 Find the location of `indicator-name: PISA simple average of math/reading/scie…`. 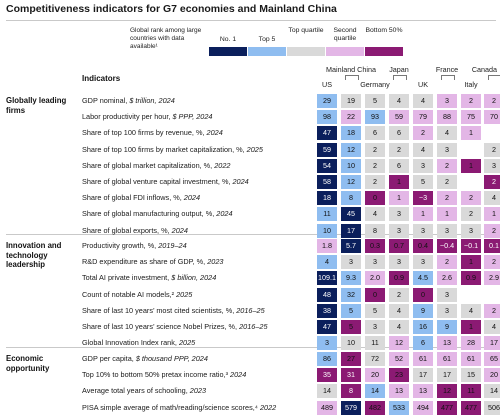

indicator-name: PISA simple average of math/reading/scie… is located at coordinates (171, 407).